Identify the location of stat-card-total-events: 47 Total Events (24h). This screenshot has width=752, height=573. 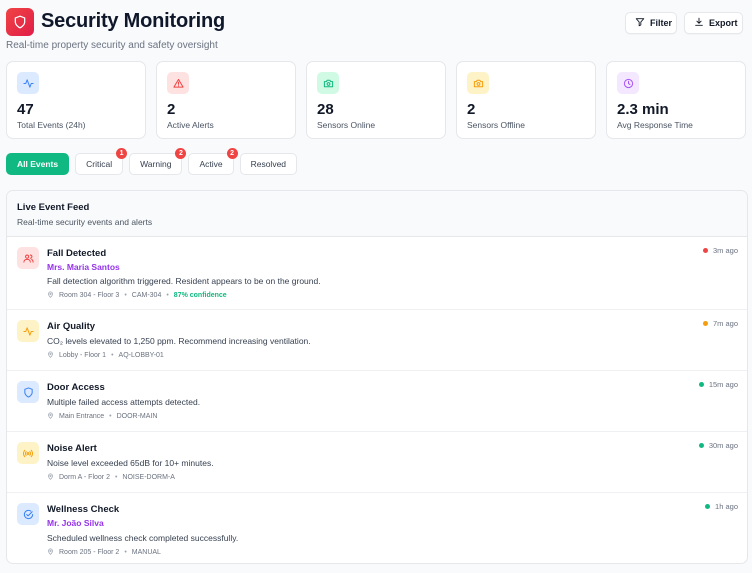
(76, 100).